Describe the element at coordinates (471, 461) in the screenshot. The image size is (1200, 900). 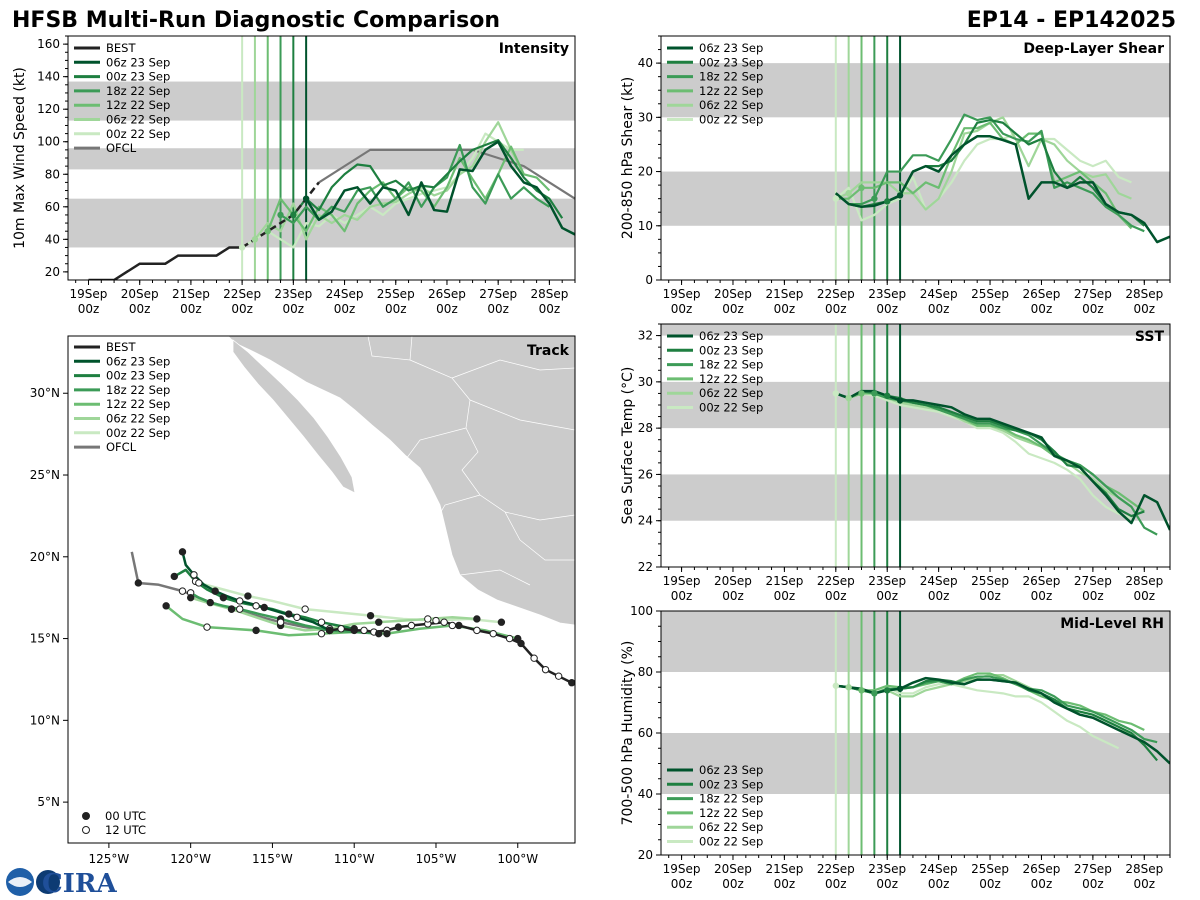
I see `state-borders` at that location.